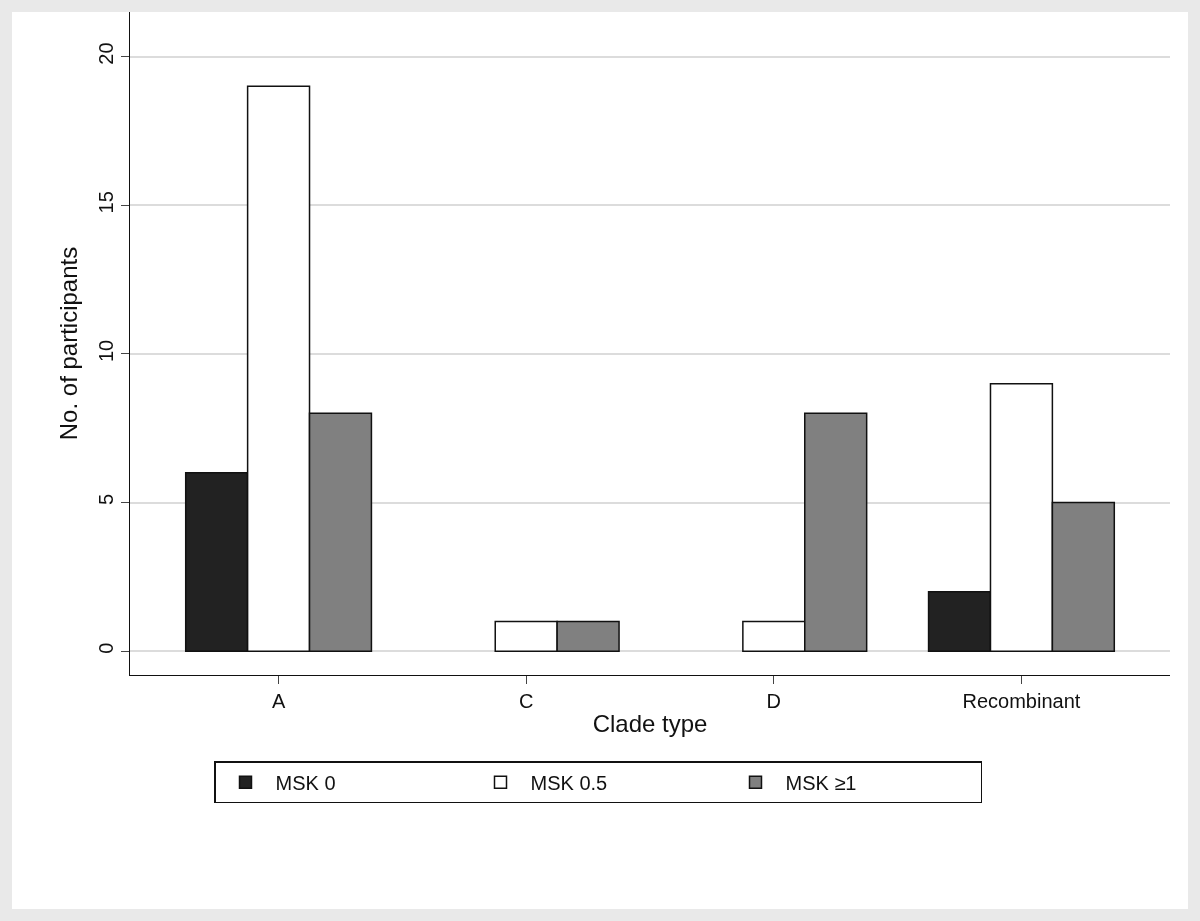 This screenshot has width=1200, height=921. I want to click on y-tick-label: 5, so click(106, 500).